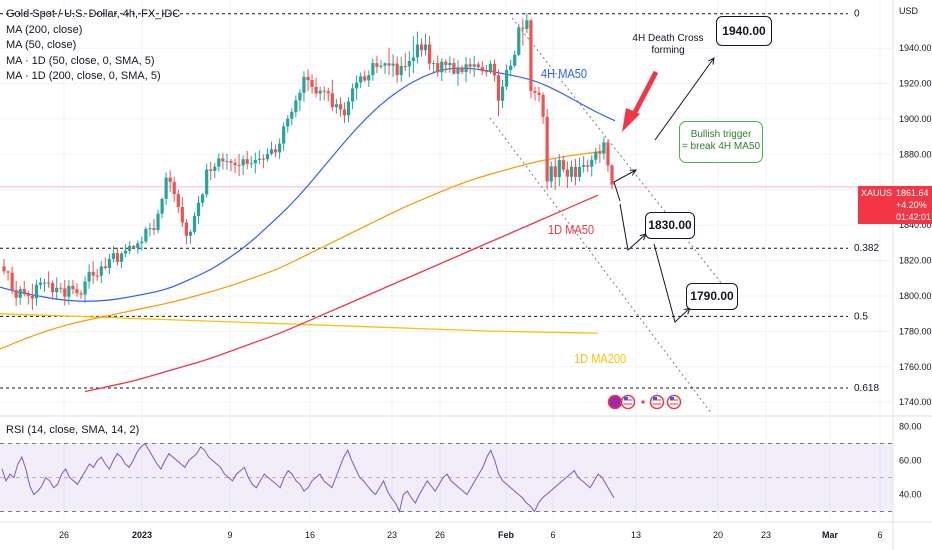  What do you see at coordinates (624, 186) in the screenshot?
I see `arrow-bounce` at bounding box center [624, 186].